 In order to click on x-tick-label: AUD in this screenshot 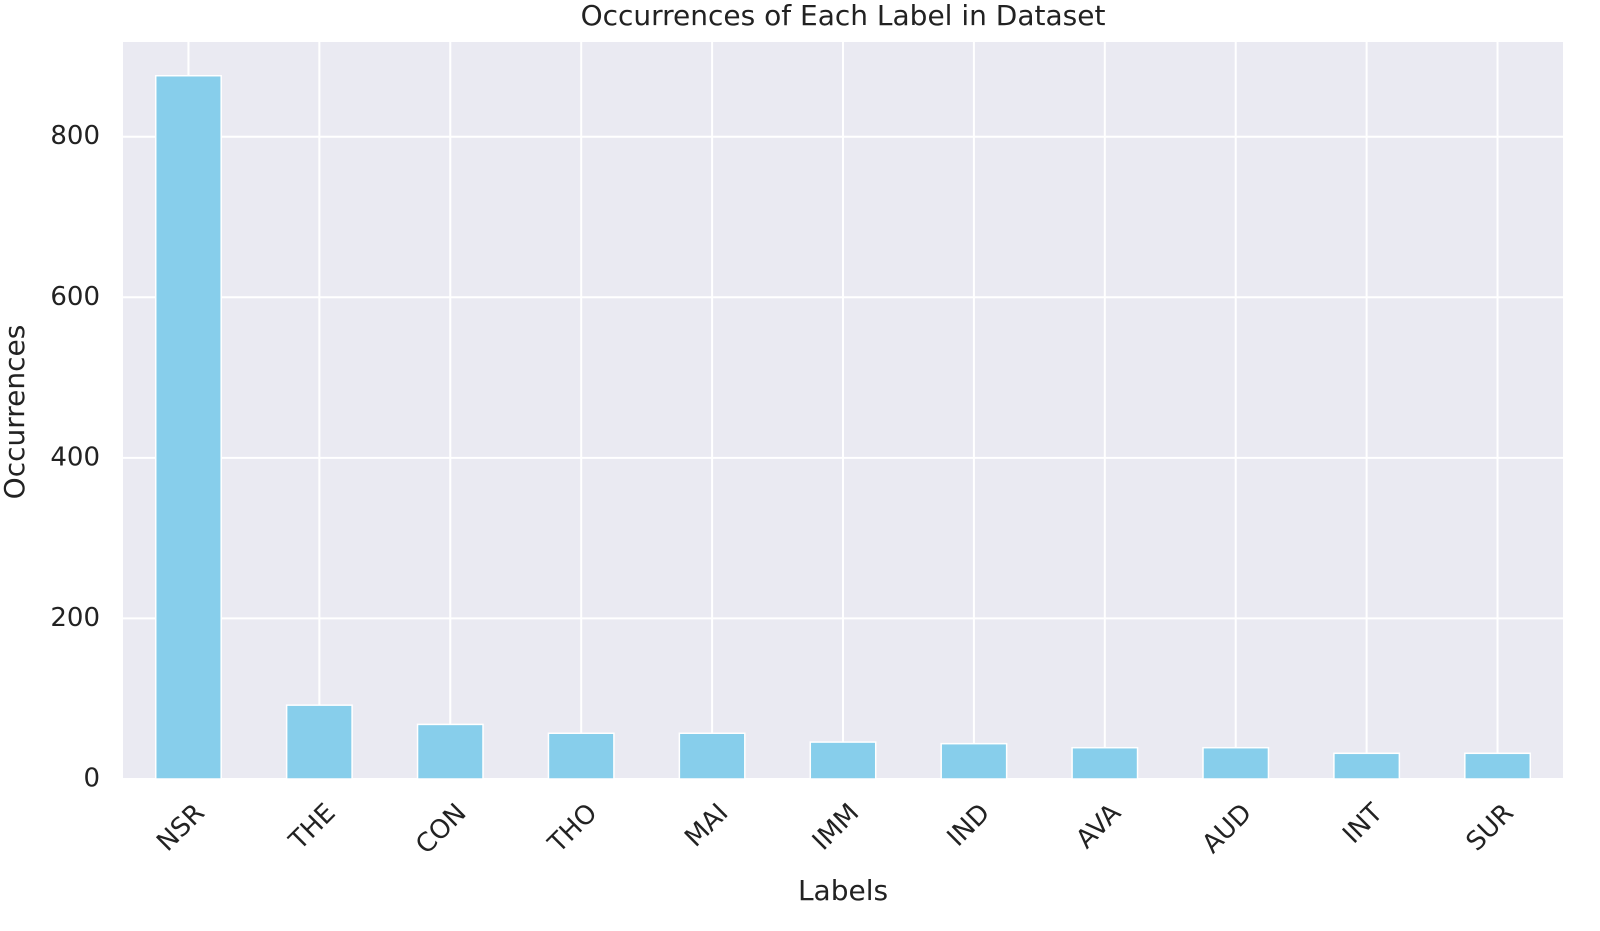, I will do `click(1227, 828)`.